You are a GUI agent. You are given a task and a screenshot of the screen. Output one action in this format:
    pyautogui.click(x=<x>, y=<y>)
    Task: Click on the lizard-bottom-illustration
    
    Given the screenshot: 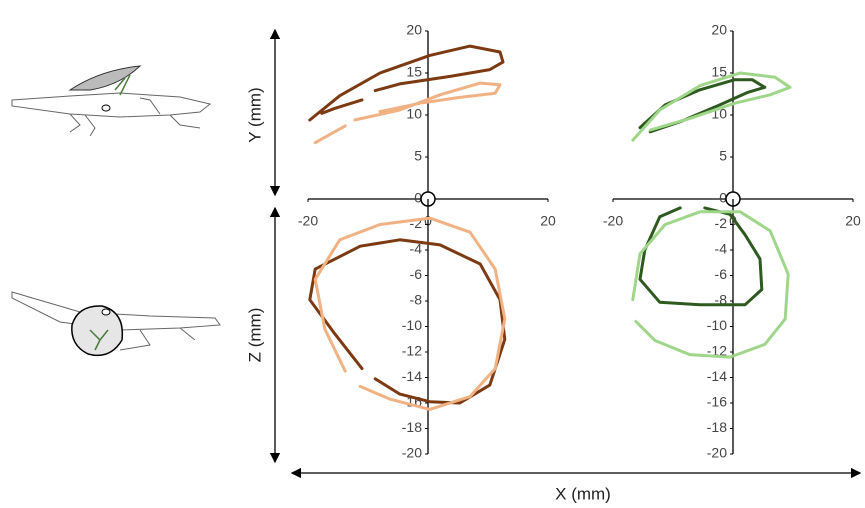 What is the action you would take?
    pyautogui.click(x=116, y=324)
    